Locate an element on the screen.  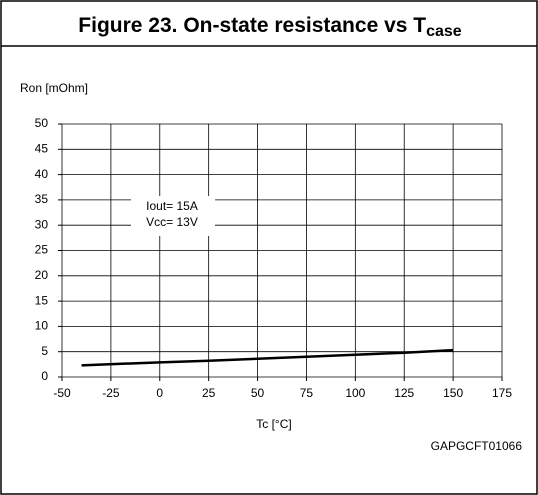
y-tick-label: 50 is located at coordinates (42, 123).